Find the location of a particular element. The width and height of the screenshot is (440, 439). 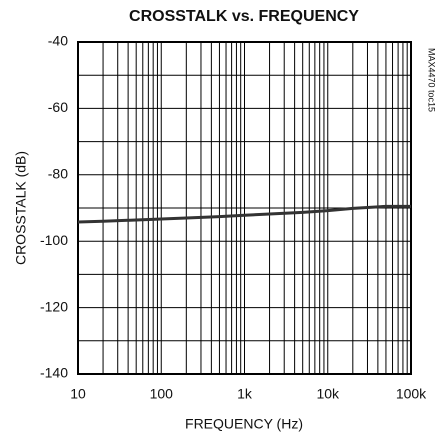

x-tick-label: 100 is located at coordinates (162, 394).